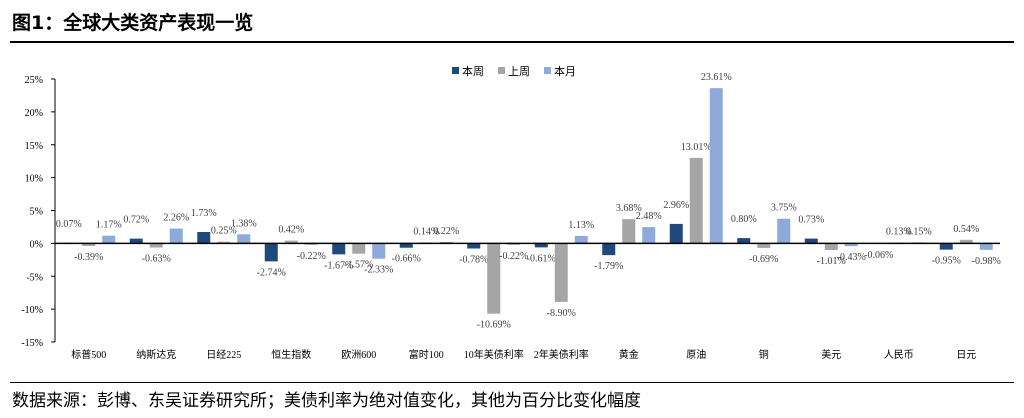 This screenshot has height=418, width=1024. I want to click on y-tick-label: -10%, so click(32, 310).